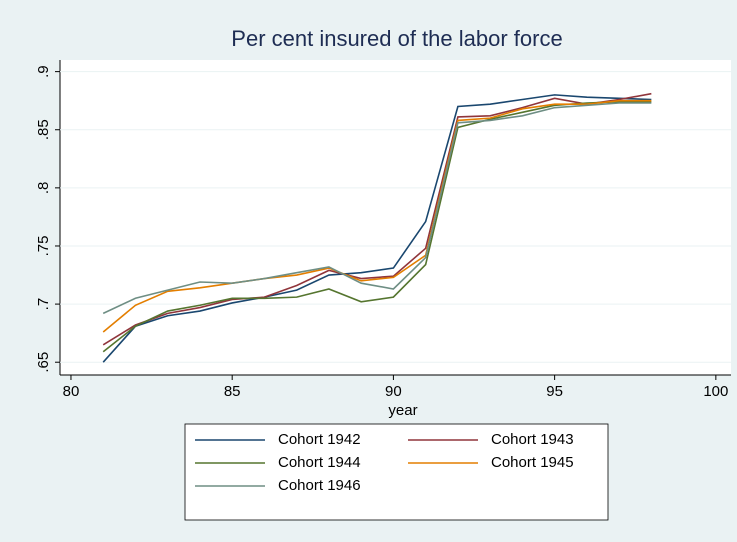 Image resolution: width=737 pixels, height=542 pixels. Describe the element at coordinates (232, 391) in the screenshot. I see `x-tick-label: 85` at that location.